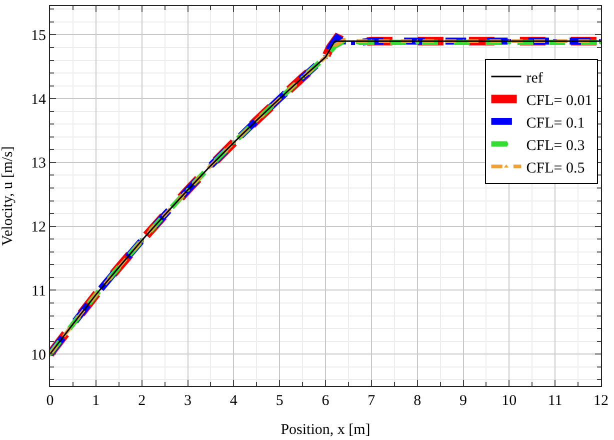 The height and width of the screenshot is (440, 614). I want to click on x-tick-label: 12, so click(601, 401).